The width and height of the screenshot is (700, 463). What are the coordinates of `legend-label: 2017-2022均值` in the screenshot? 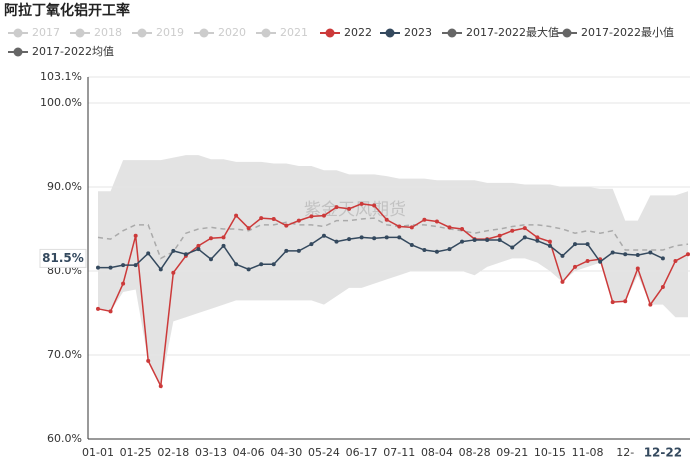 It's located at (73, 51).